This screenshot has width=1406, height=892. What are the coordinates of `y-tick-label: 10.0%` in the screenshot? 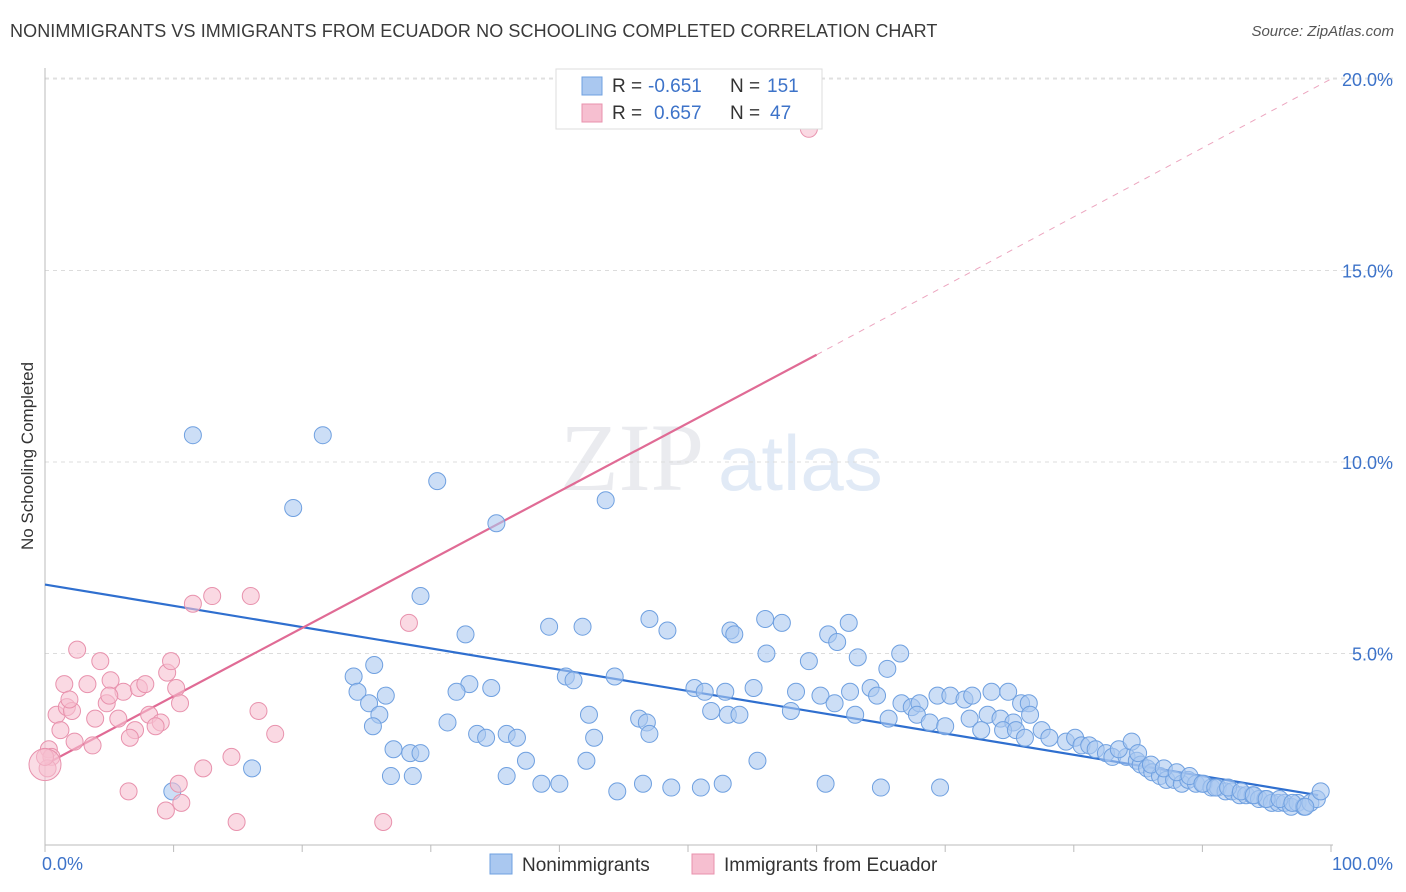 It's located at (1367, 463).